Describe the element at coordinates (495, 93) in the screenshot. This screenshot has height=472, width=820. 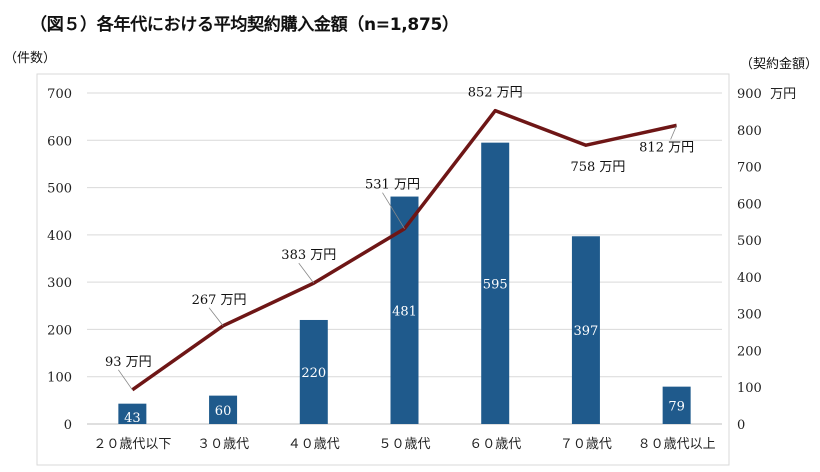
I see `line-data-label: 852 万円` at that location.